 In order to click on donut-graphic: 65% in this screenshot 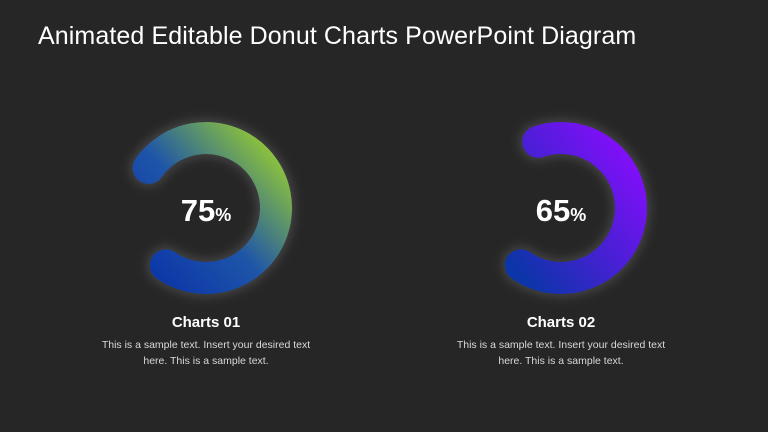, I will do `click(561, 213)`.